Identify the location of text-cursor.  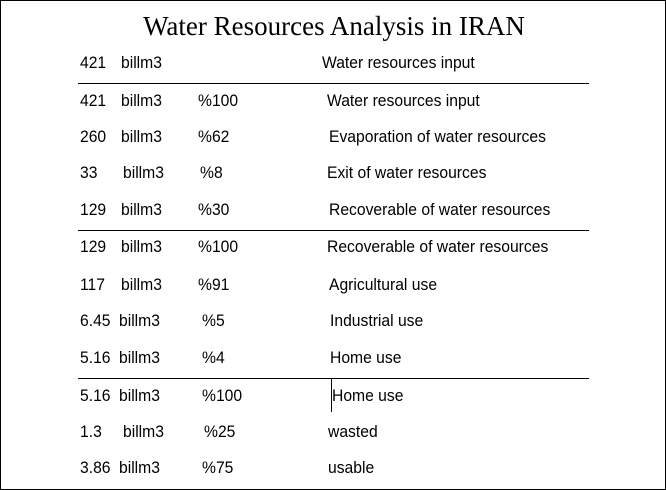
(331, 395).